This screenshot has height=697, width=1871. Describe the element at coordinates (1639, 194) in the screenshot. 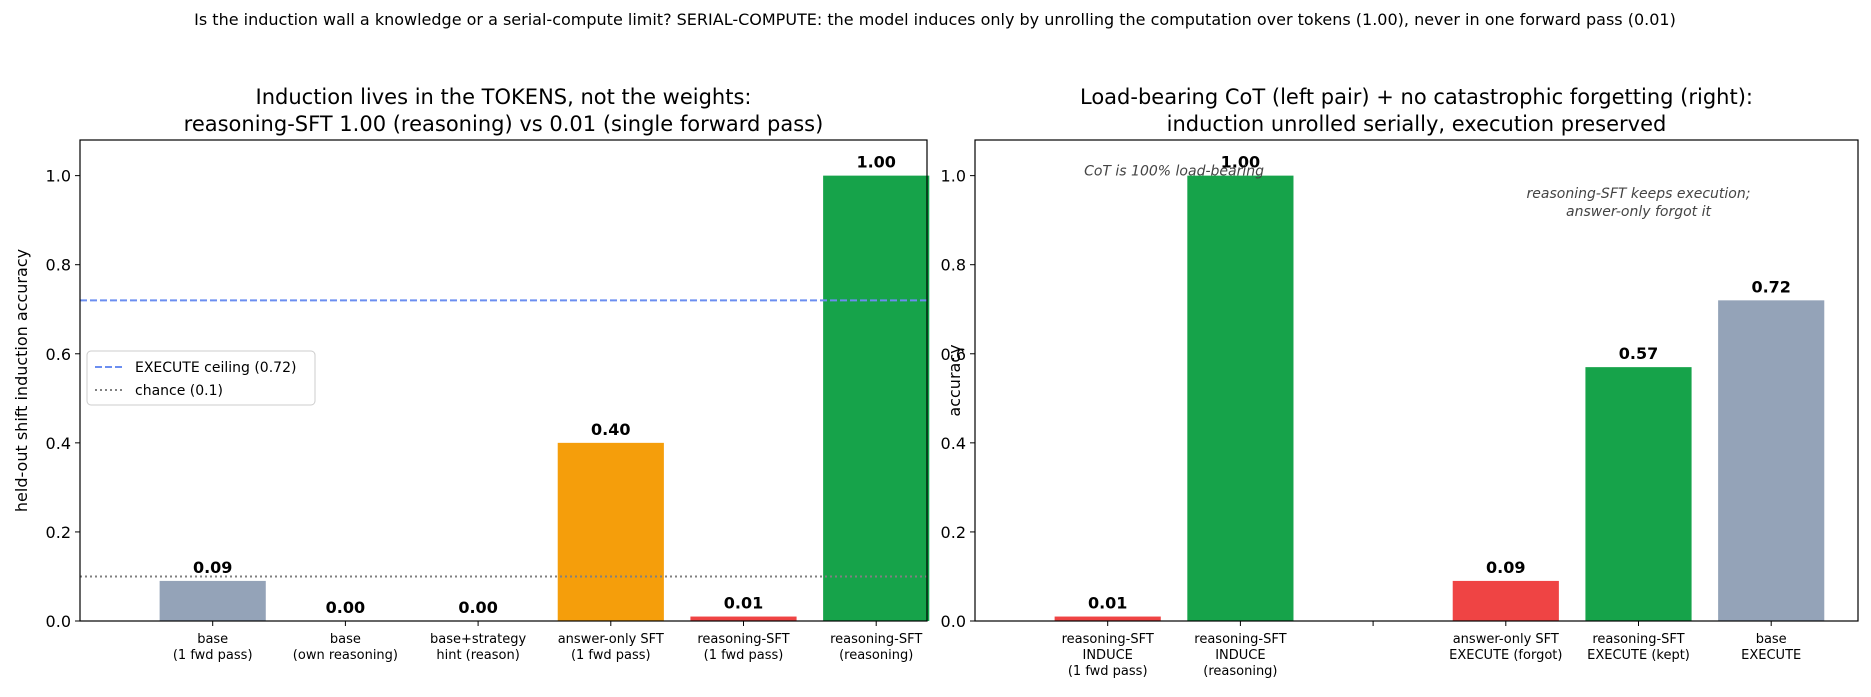

I see `chart-annotation: reasoning-SFT keeps execution;` at that location.